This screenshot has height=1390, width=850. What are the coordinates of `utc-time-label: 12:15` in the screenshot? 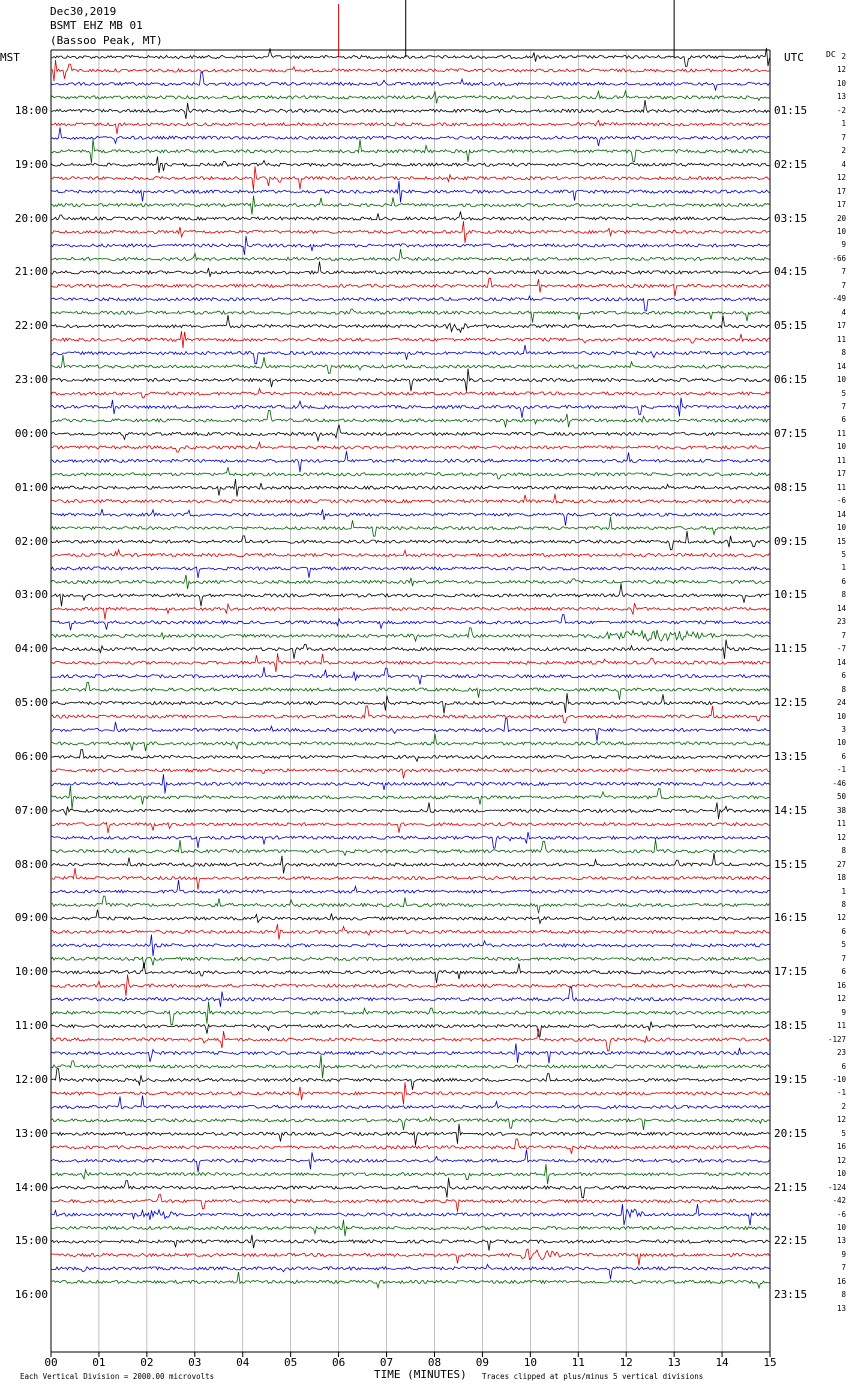 It's located at (791, 703).